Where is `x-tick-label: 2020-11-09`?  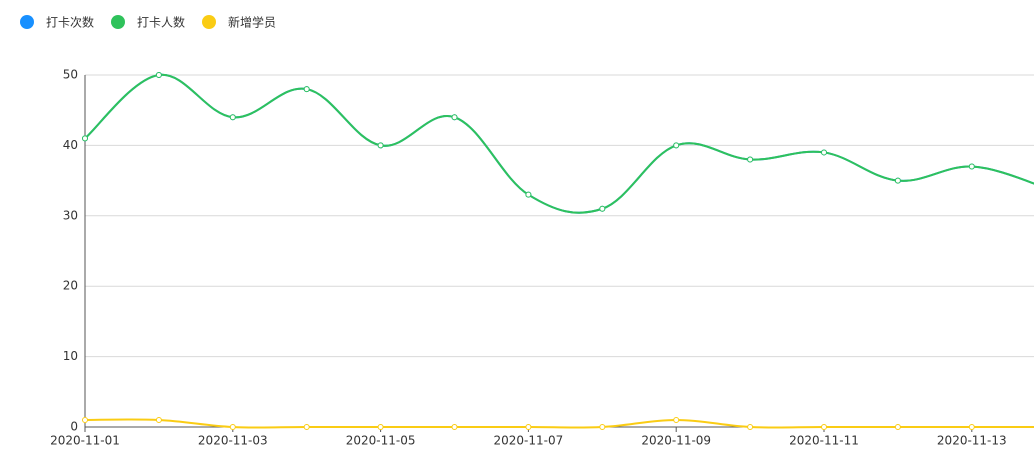 x-tick-label: 2020-11-09 is located at coordinates (676, 441).